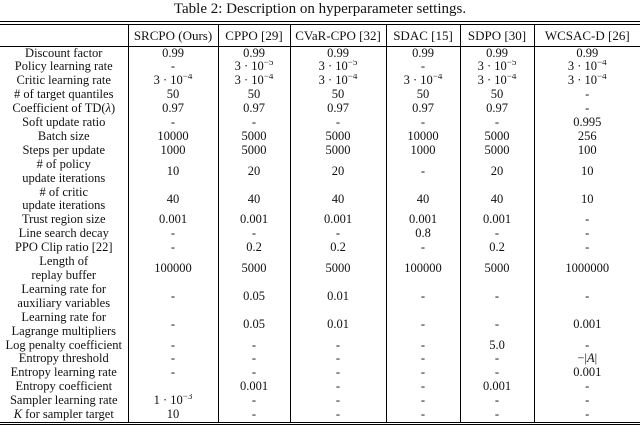  What do you see at coordinates (64, 171) in the screenshot?
I see `row-label: # of policy update iterations` at bounding box center [64, 171].